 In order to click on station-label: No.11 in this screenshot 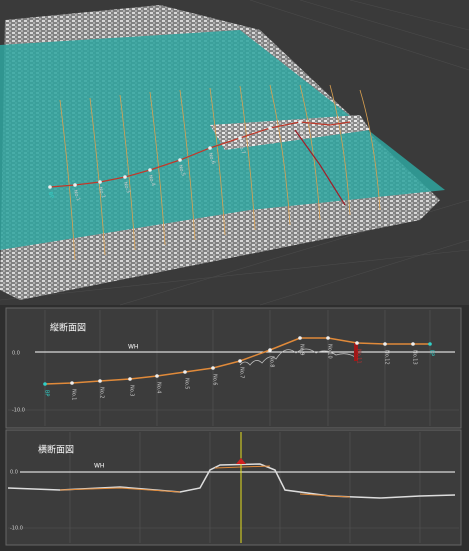, I will do `click(359, 356)`.